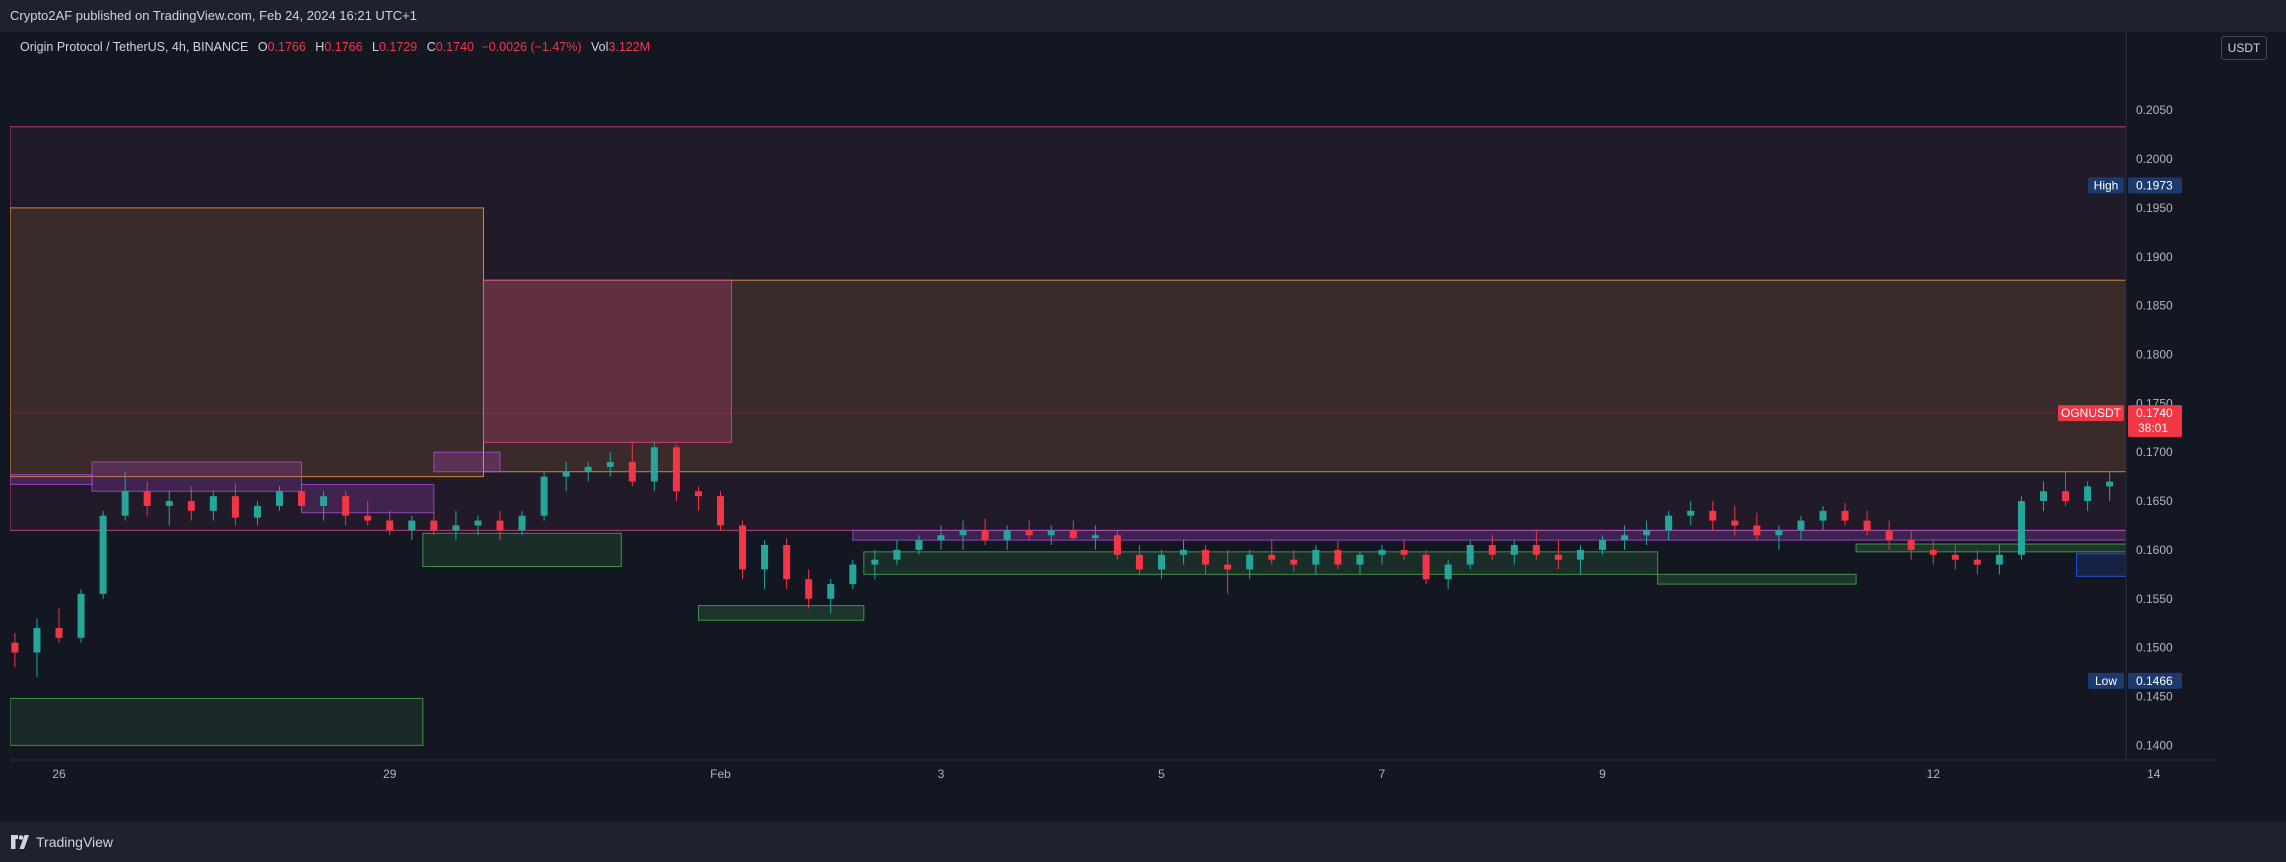 Image resolution: width=2286 pixels, height=862 pixels. Describe the element at coordinates (398, 47) in the screenshot. I see `legend-low: 0.1729` at that location.